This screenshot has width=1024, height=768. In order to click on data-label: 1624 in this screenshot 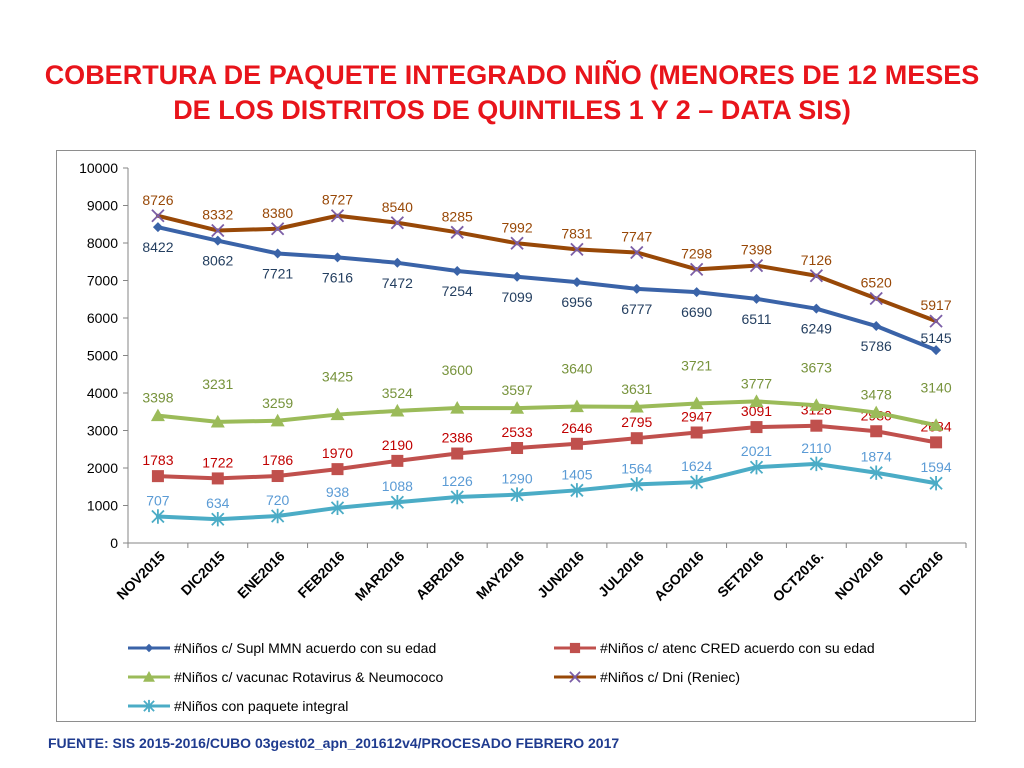, I will do `click(696, 466)`.